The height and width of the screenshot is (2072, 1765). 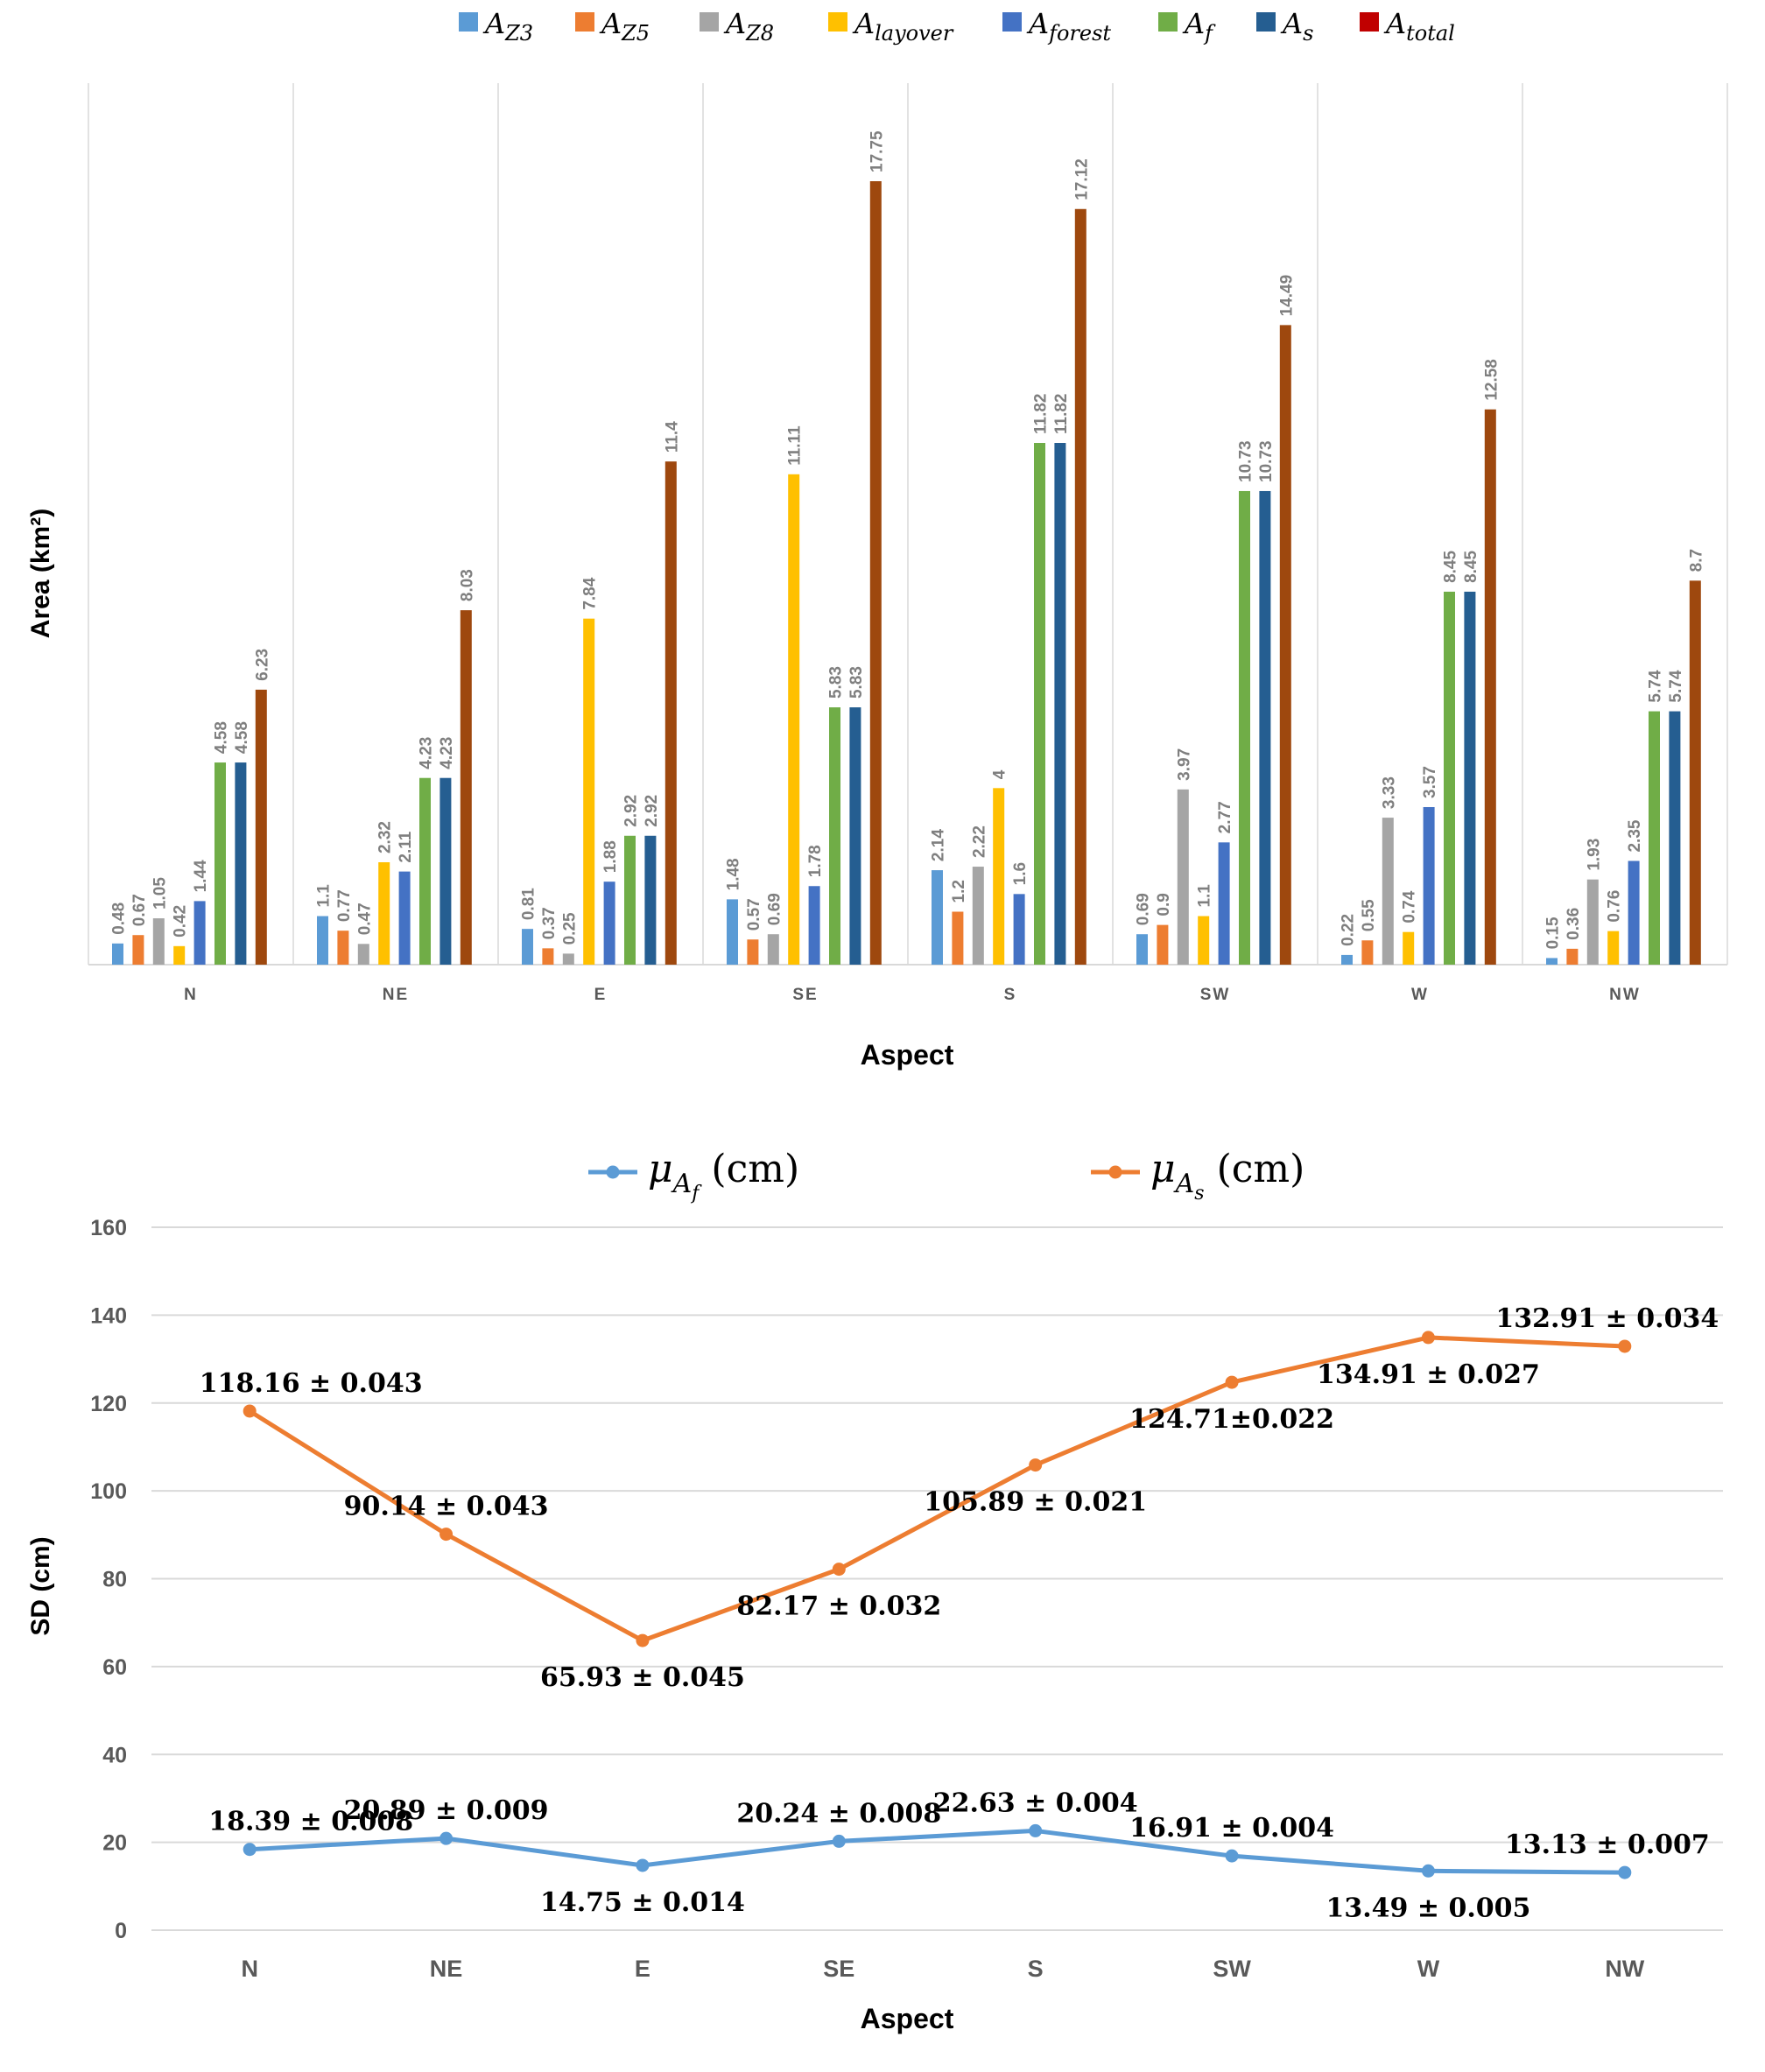 I want to click on line-chart-y-tick-label: 100, so click(x=108, y=1492).